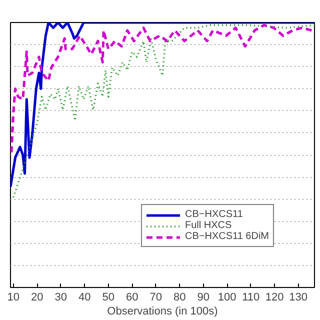 The height and width of the screenshot is (320, 320). Describe the element at coordinates (274, 298) in the screenshot. I see `x-tick-label: 120` at that location.